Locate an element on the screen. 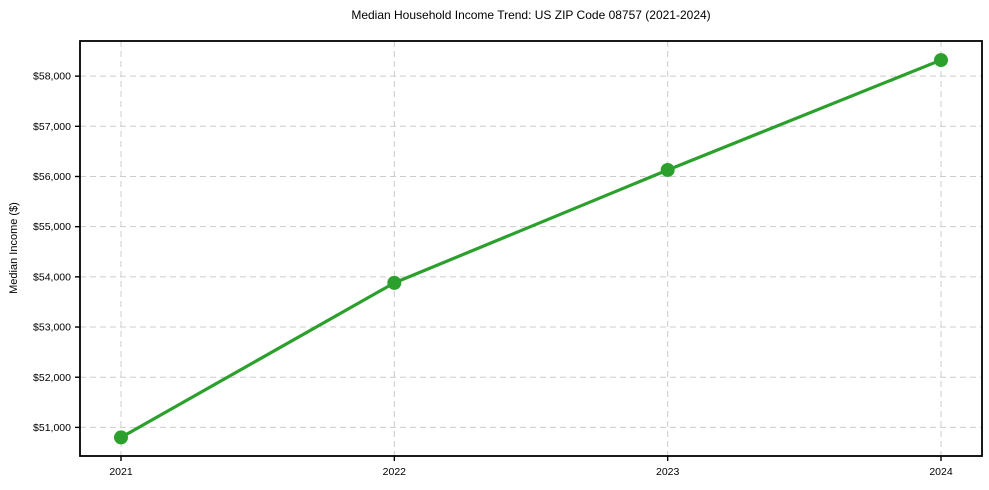 The width and height of the screenshot is (989, 490). x-tick-label: 2022 is located at coordinates (395, 472).